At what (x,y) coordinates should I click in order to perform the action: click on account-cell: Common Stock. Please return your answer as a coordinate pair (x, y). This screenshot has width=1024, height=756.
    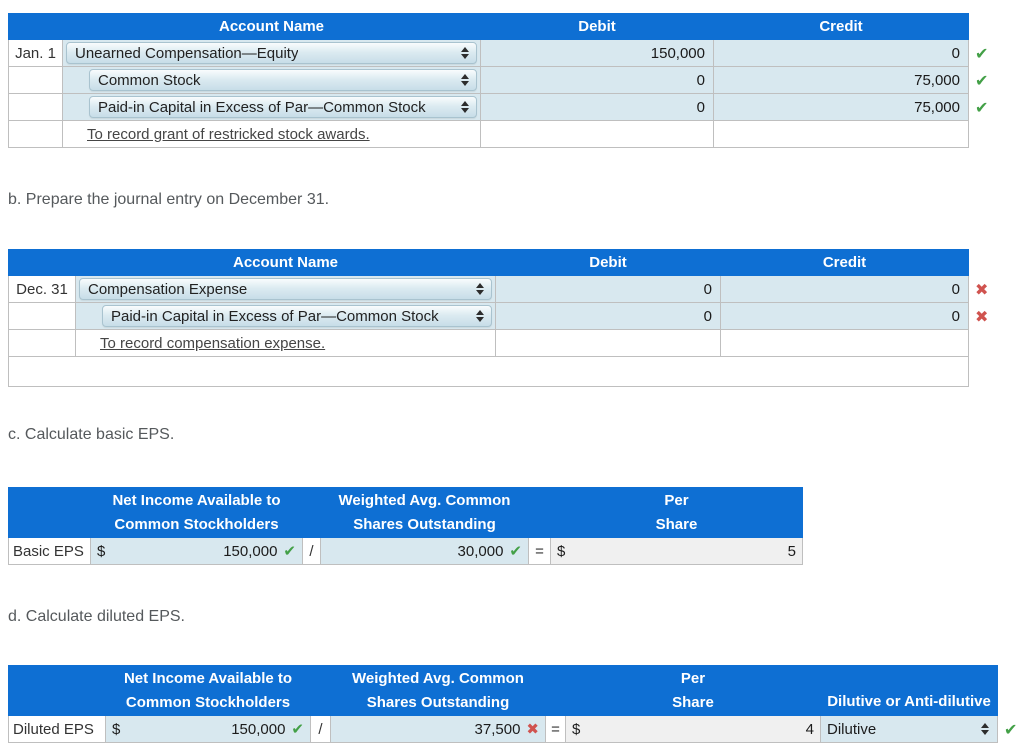
    Looking at the image, I should click on (271, 80).